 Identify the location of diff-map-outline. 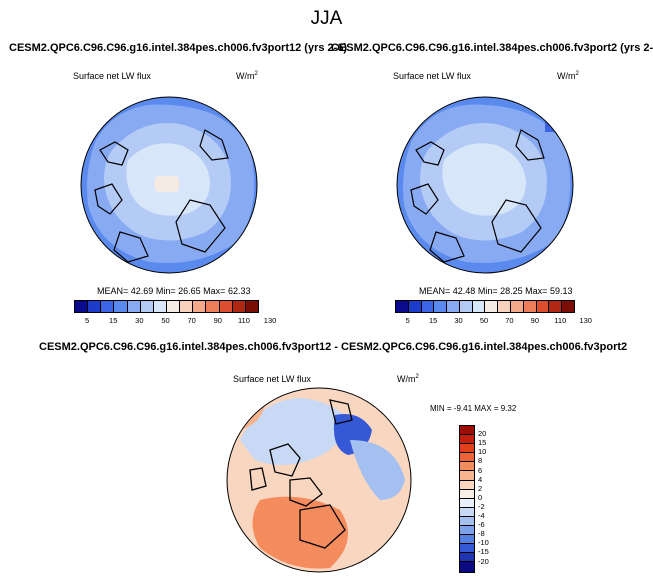
(319, 480).